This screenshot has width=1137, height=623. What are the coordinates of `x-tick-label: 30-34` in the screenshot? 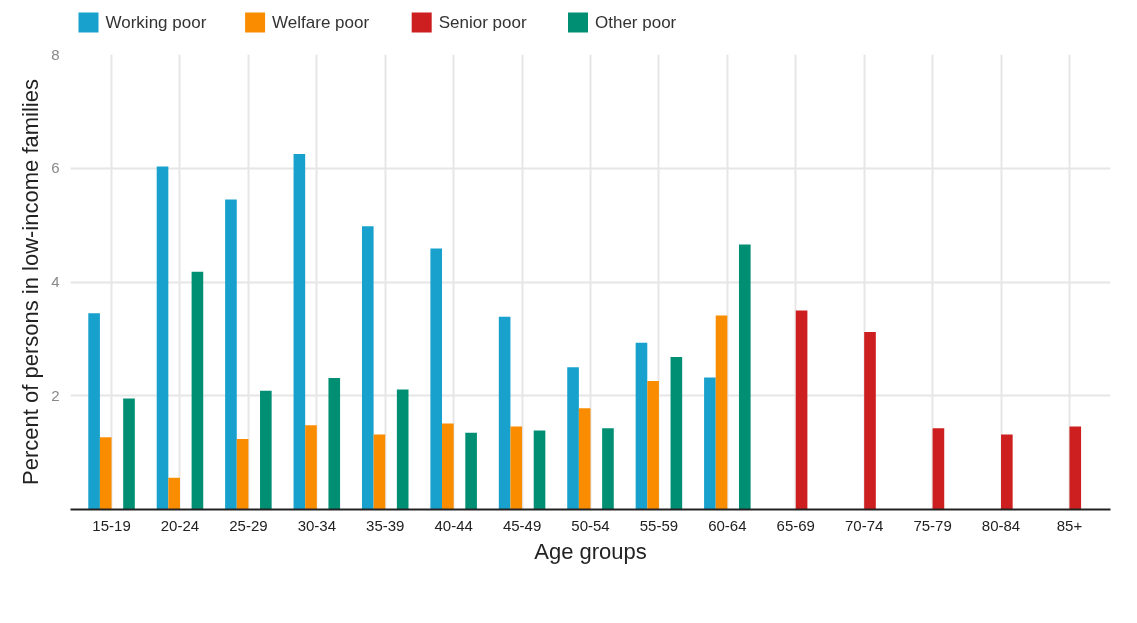 It's located at (317, 525).